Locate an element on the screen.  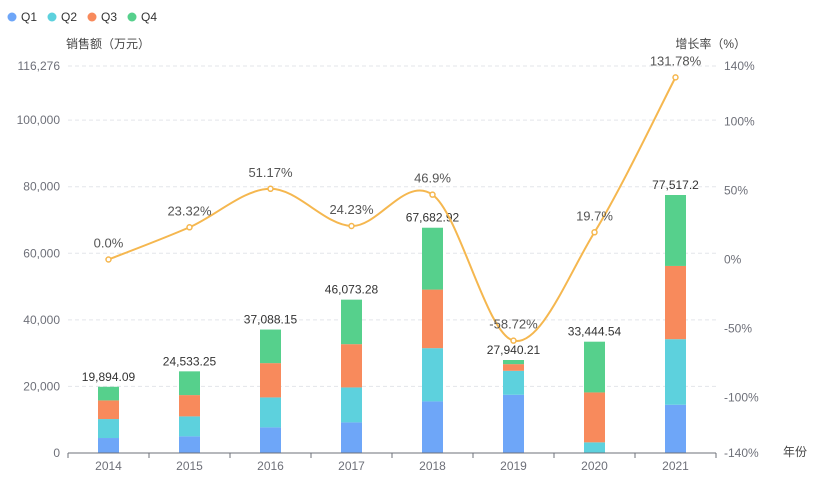
legend-marker-q1 is located at coordinates (12, 17).